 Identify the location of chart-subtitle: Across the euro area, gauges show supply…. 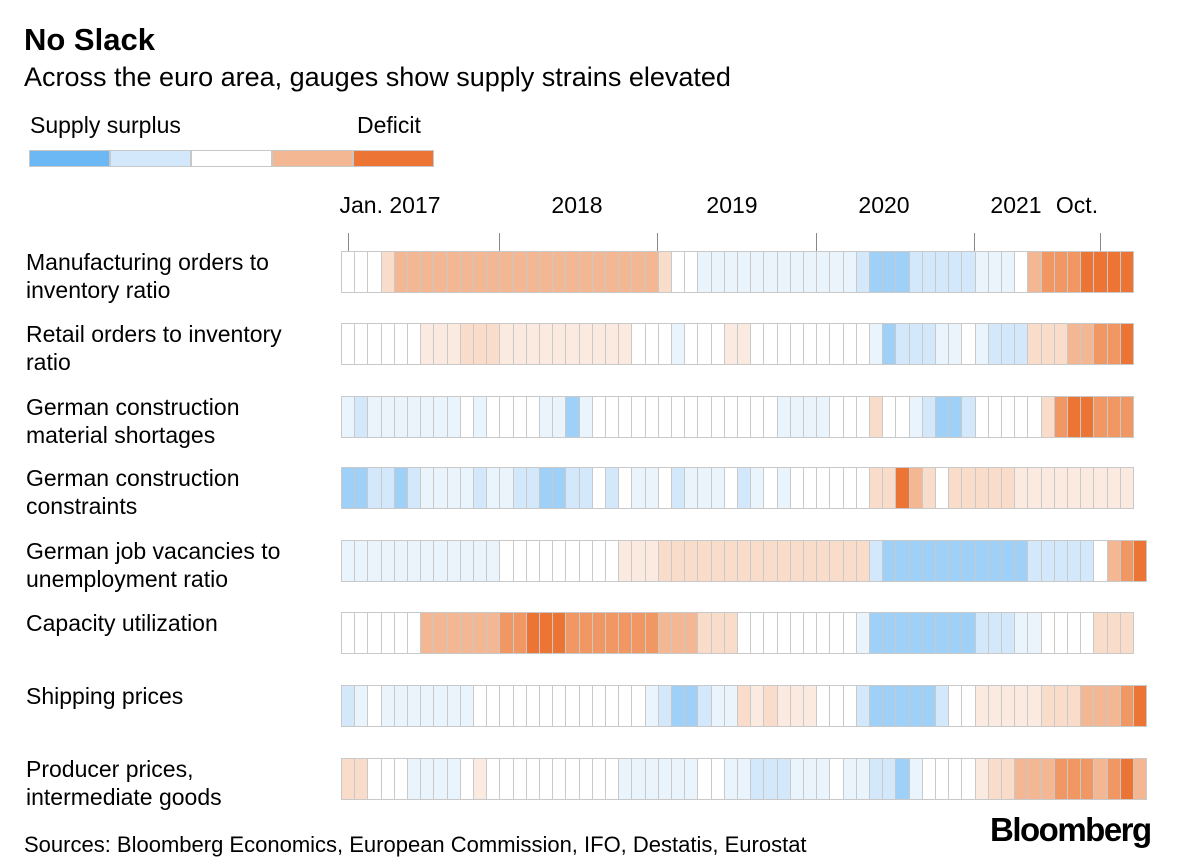
(377, 77).